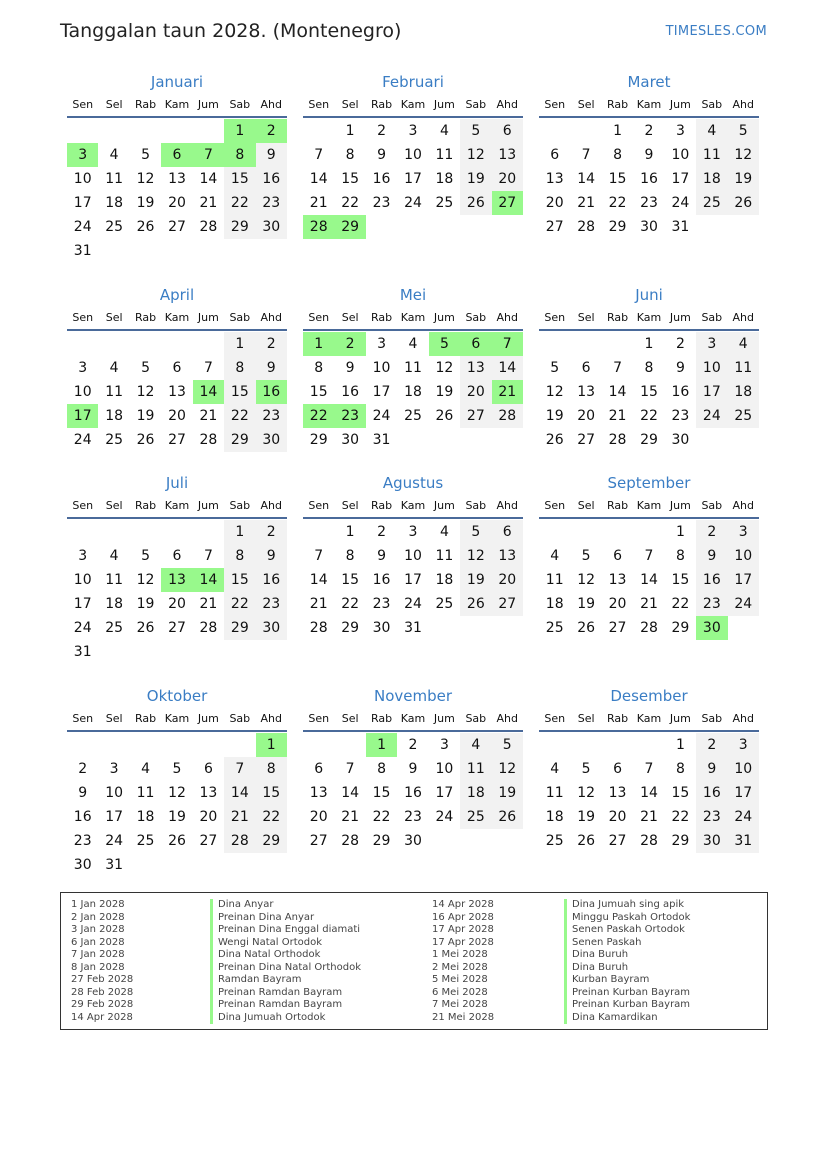 This screenshot has width=827, height=1169. Describe the element at coordinates (716, 31) in the screenshot. I see `brand-link: TIMESLES.COM` at that location.